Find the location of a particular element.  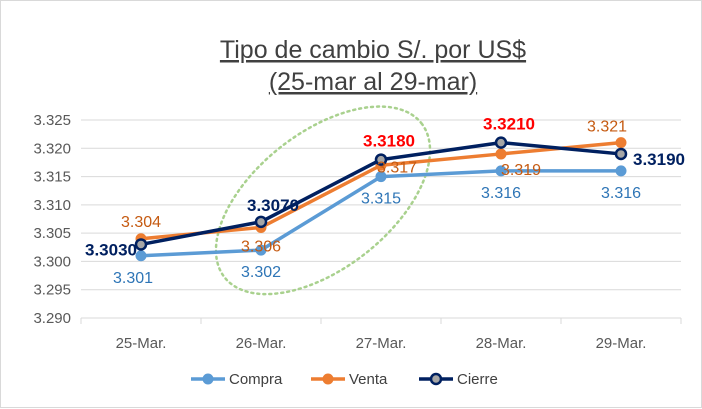

y-tick-label: 3.290 is located at coordinates (52, 318).